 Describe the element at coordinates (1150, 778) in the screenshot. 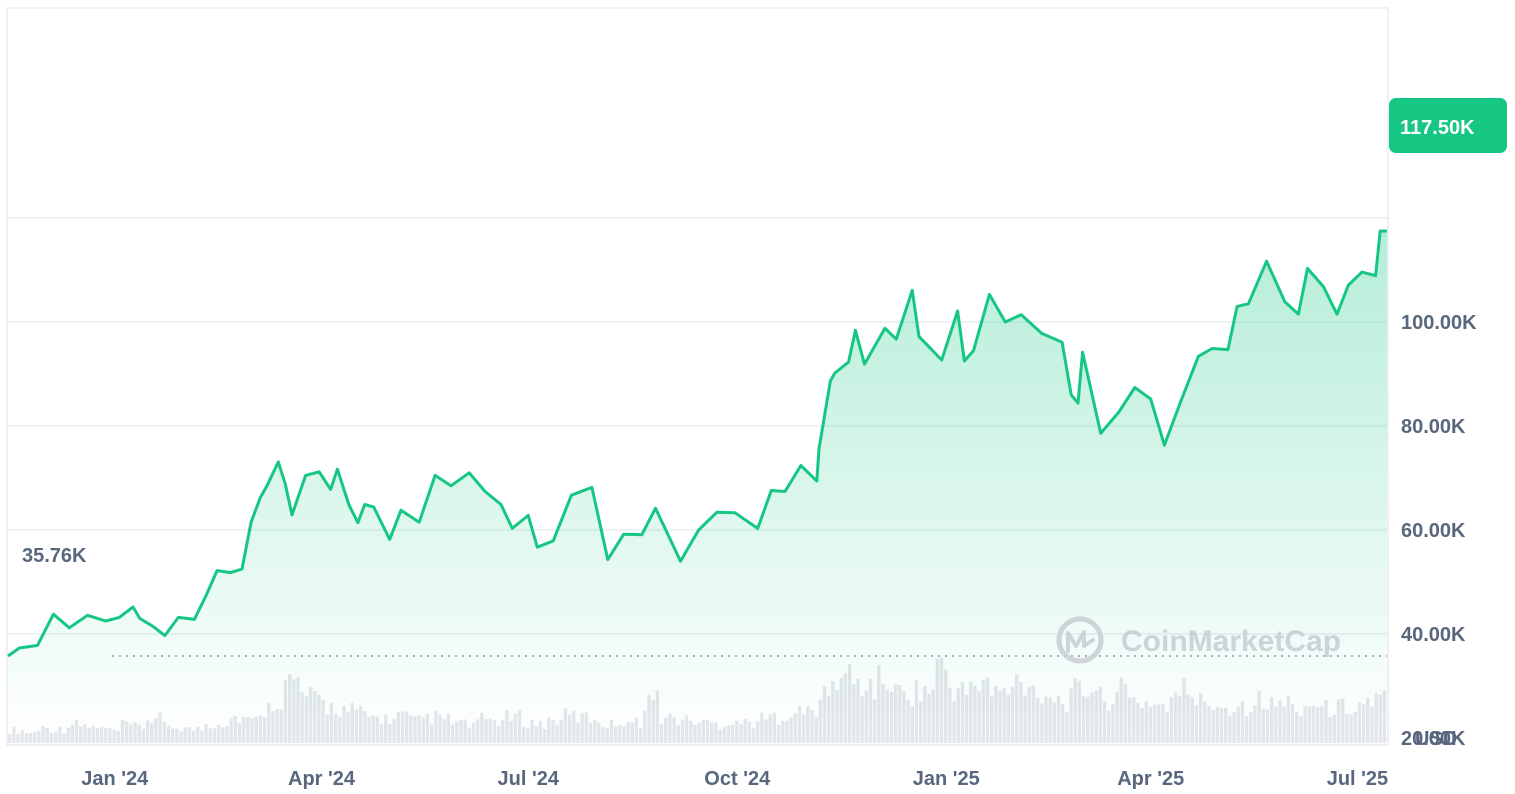

I see `x-tick-label: Apr '25` at that location.